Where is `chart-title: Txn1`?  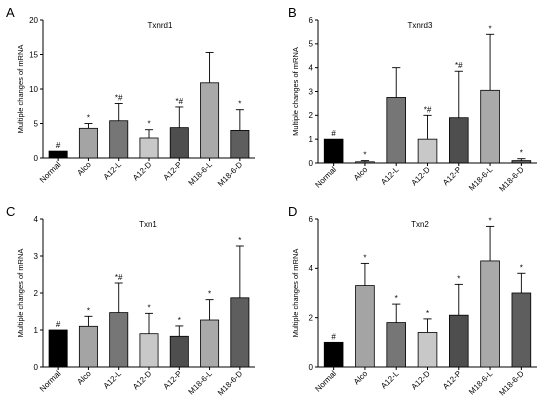
chart-title: Txn1 is located at coordinates (148, 224).